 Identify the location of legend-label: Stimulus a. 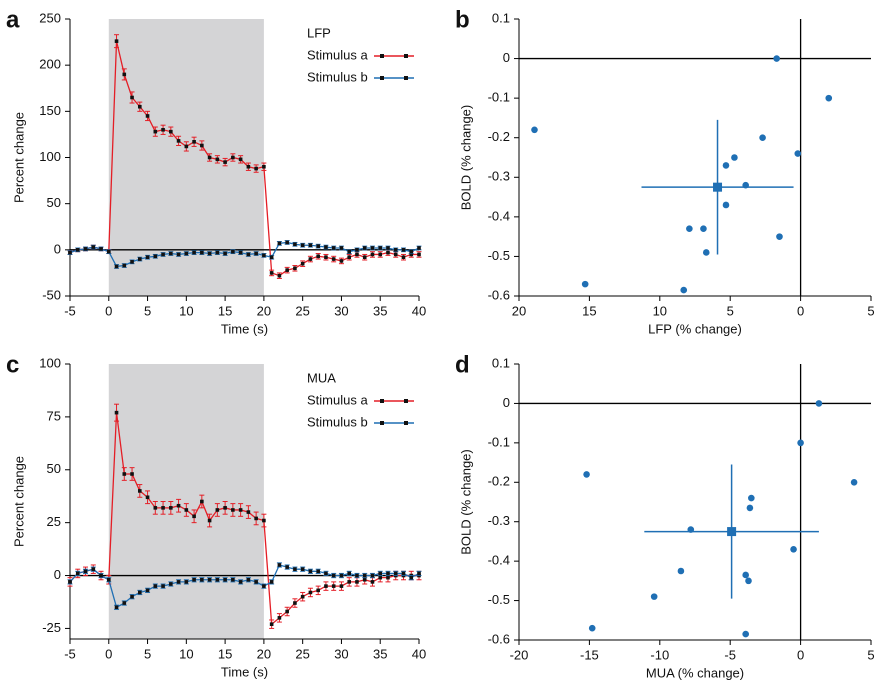
(337, 399).